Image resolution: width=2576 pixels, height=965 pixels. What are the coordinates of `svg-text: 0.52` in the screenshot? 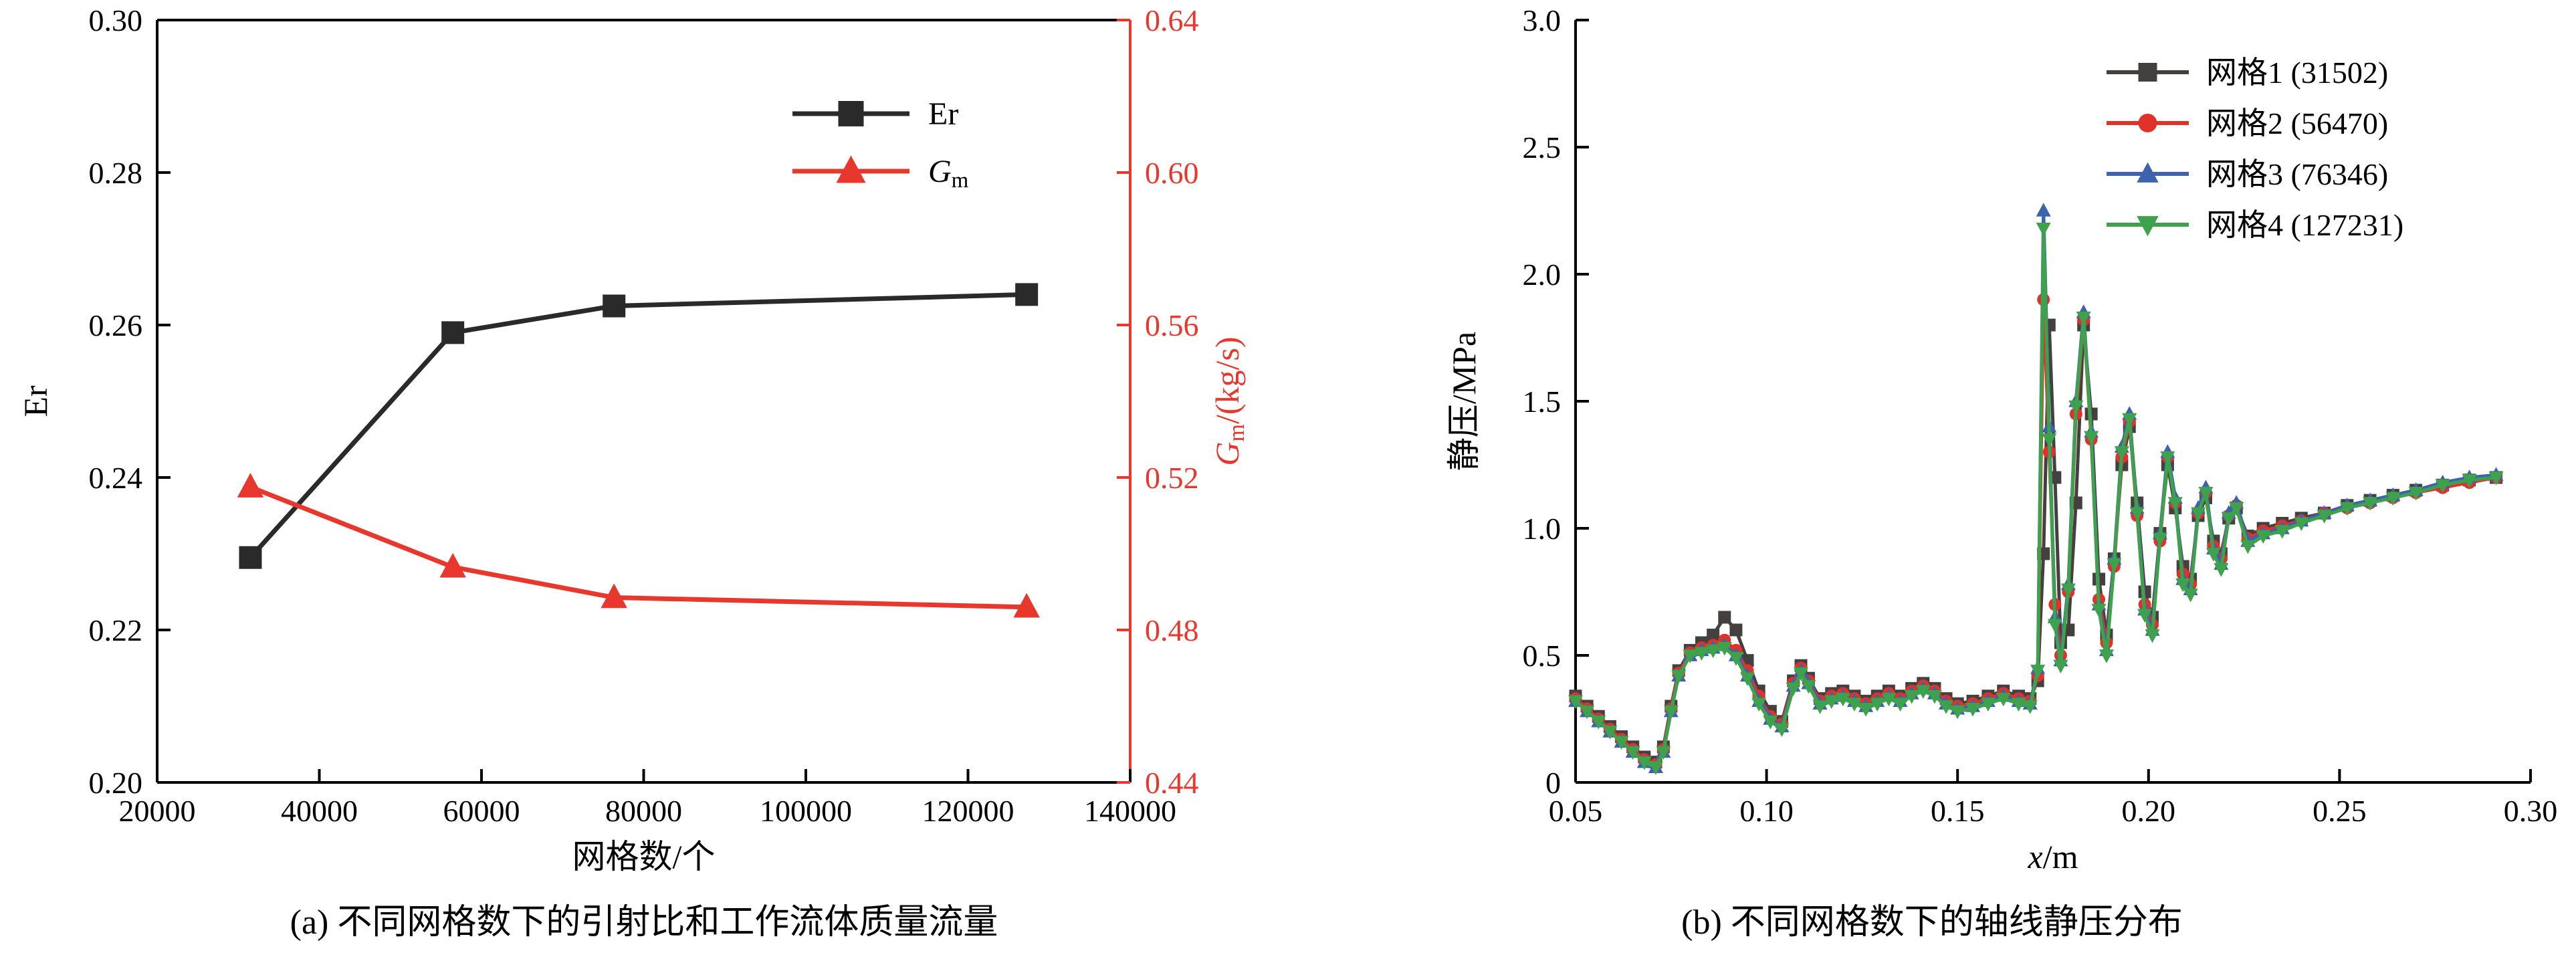 It's located at (1172, 478).